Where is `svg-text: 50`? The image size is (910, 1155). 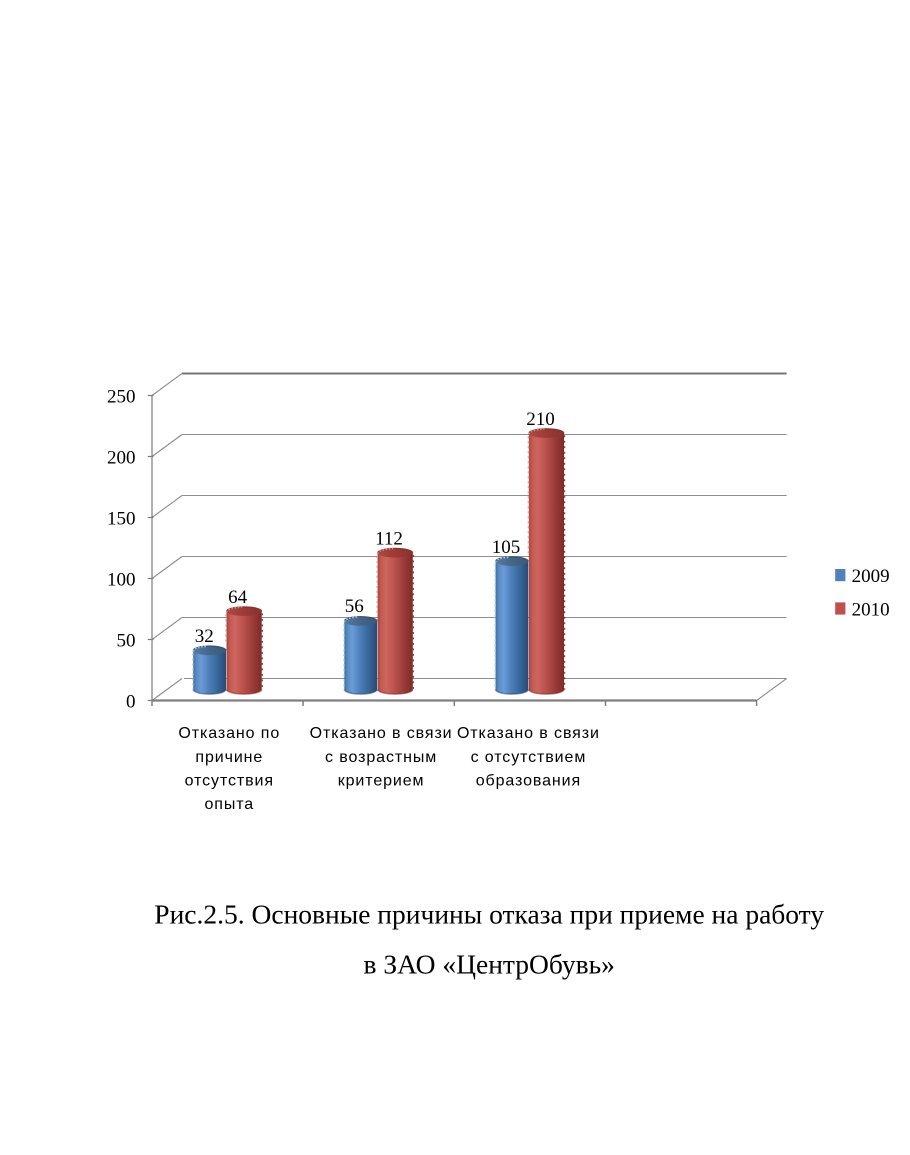
svg-text: 50 is located at coordinates (126, 641).